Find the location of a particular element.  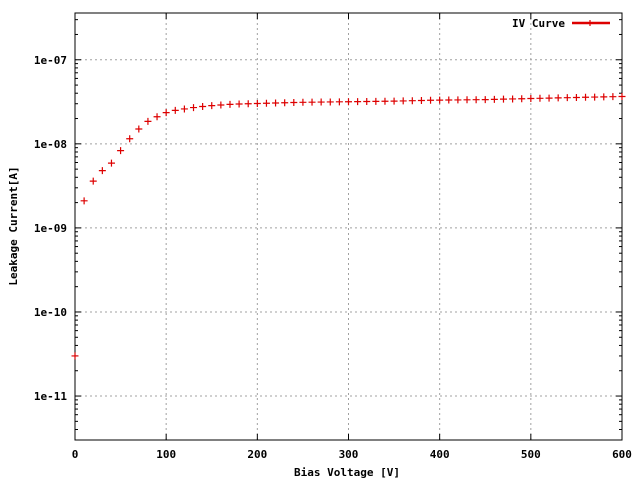

x-tick-label: 500 is located at coordinates (531, 454).